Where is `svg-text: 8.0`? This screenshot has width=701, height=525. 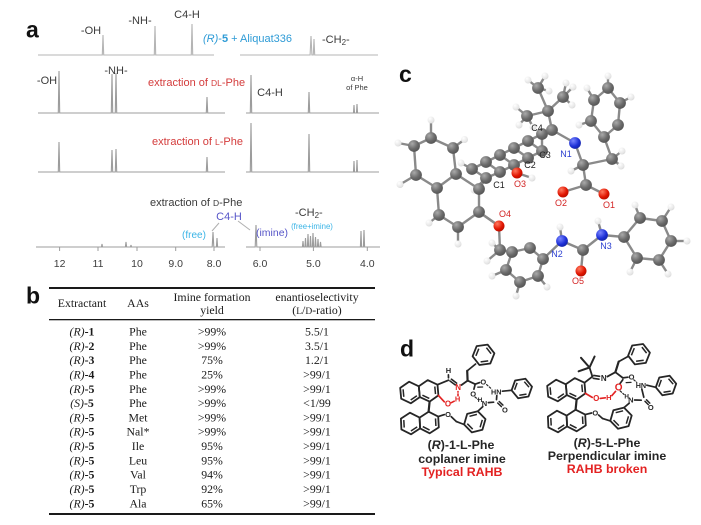 svg-text: 8.0 is located at coordinates (214, 264).